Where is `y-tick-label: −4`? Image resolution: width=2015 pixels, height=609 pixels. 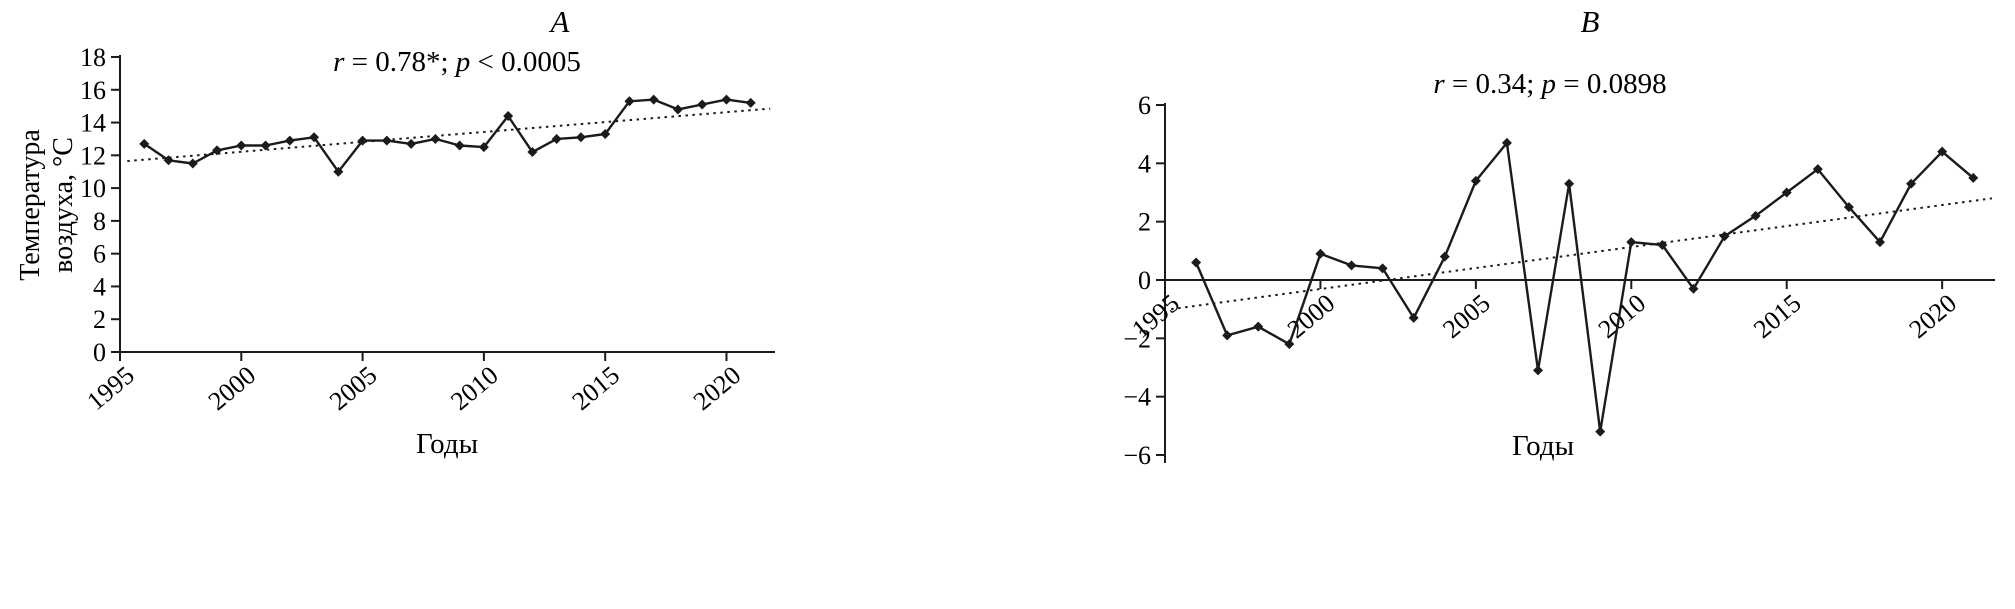
y-tick-label: −4 is located at coordinates (1137, 397).